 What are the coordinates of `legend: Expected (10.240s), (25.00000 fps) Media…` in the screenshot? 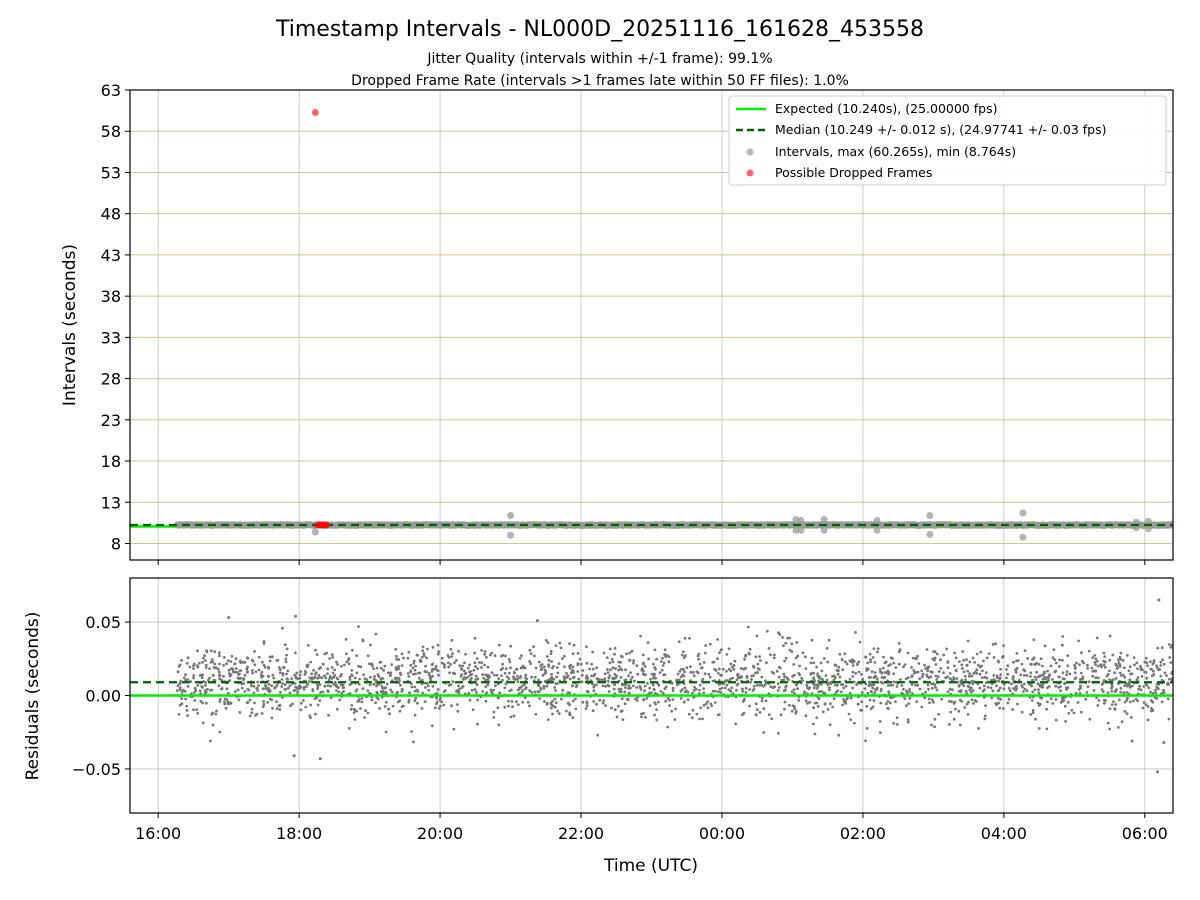 It's located at (947, 140).